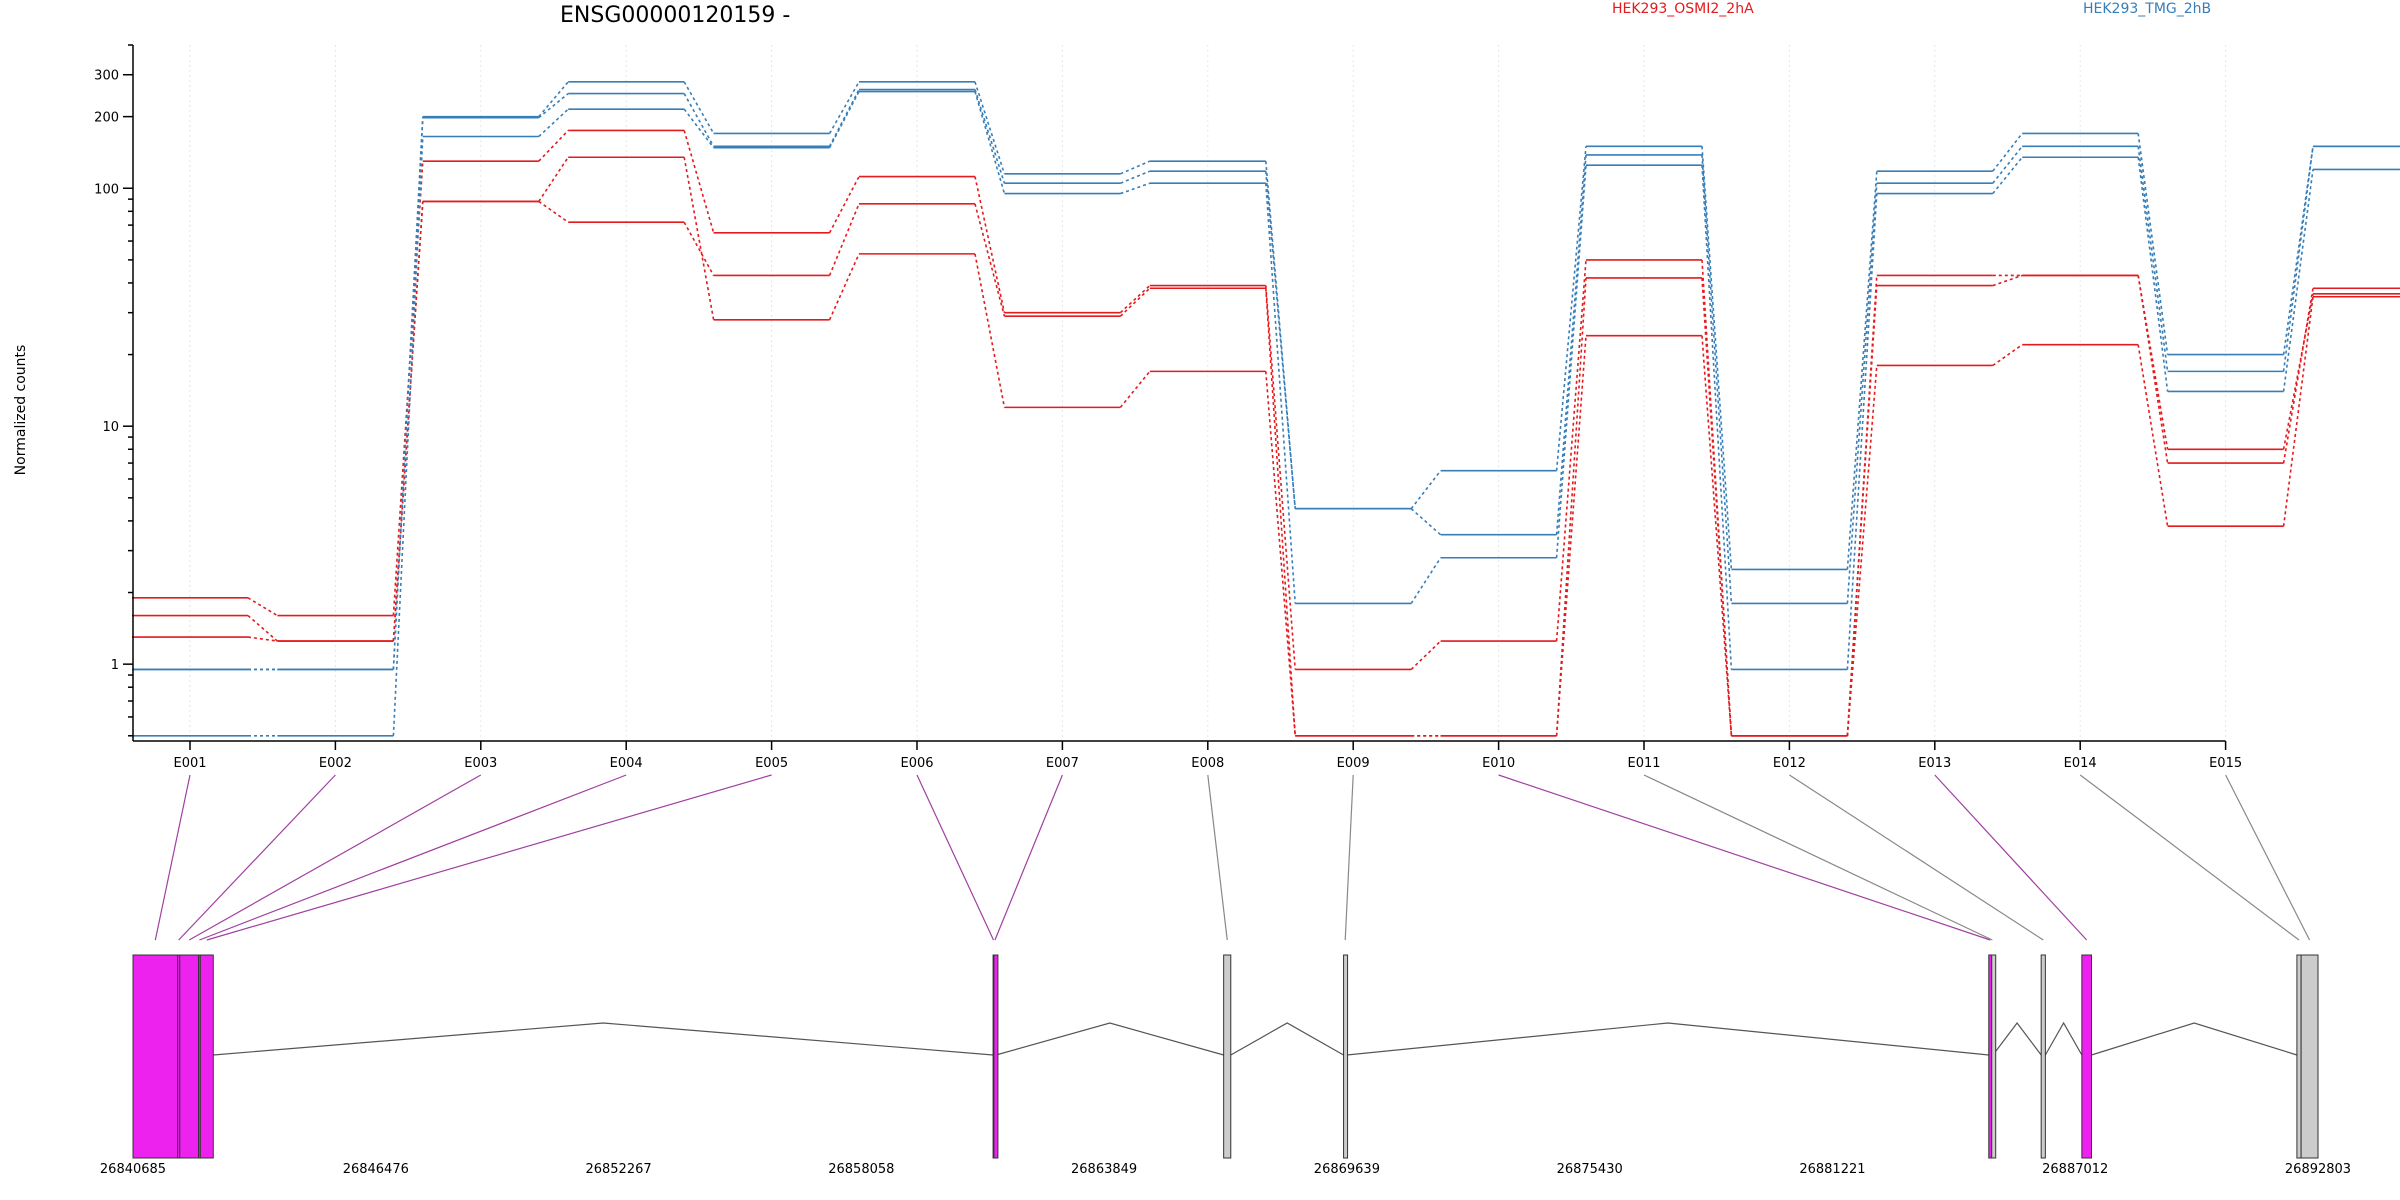 The height and width of the screenshot is (1200, 2400). Describe the element at coordinates (916, 763) in the screenshot. I see `x-tick-label-E006: E006` at that location.